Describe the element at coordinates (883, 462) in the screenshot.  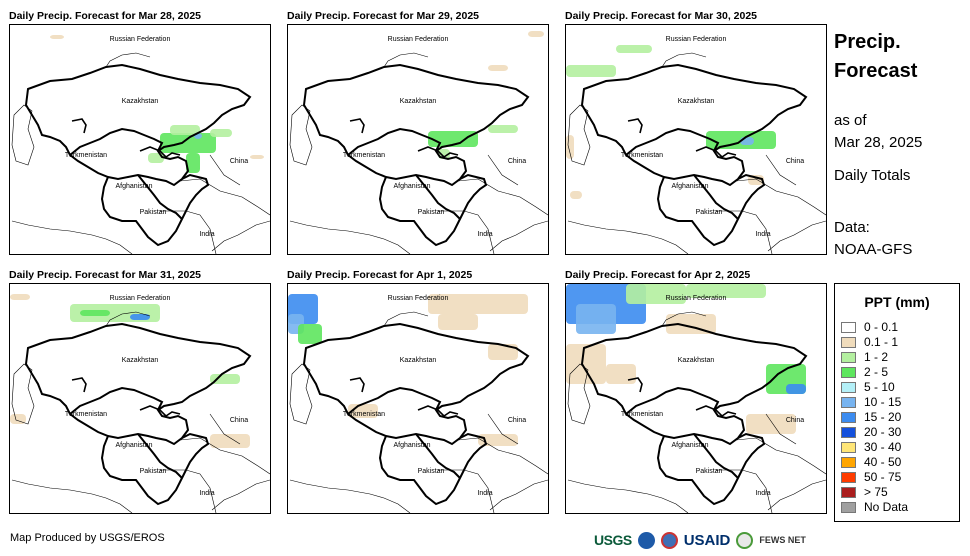
I see `legend-label: 40 - 50` at that location.